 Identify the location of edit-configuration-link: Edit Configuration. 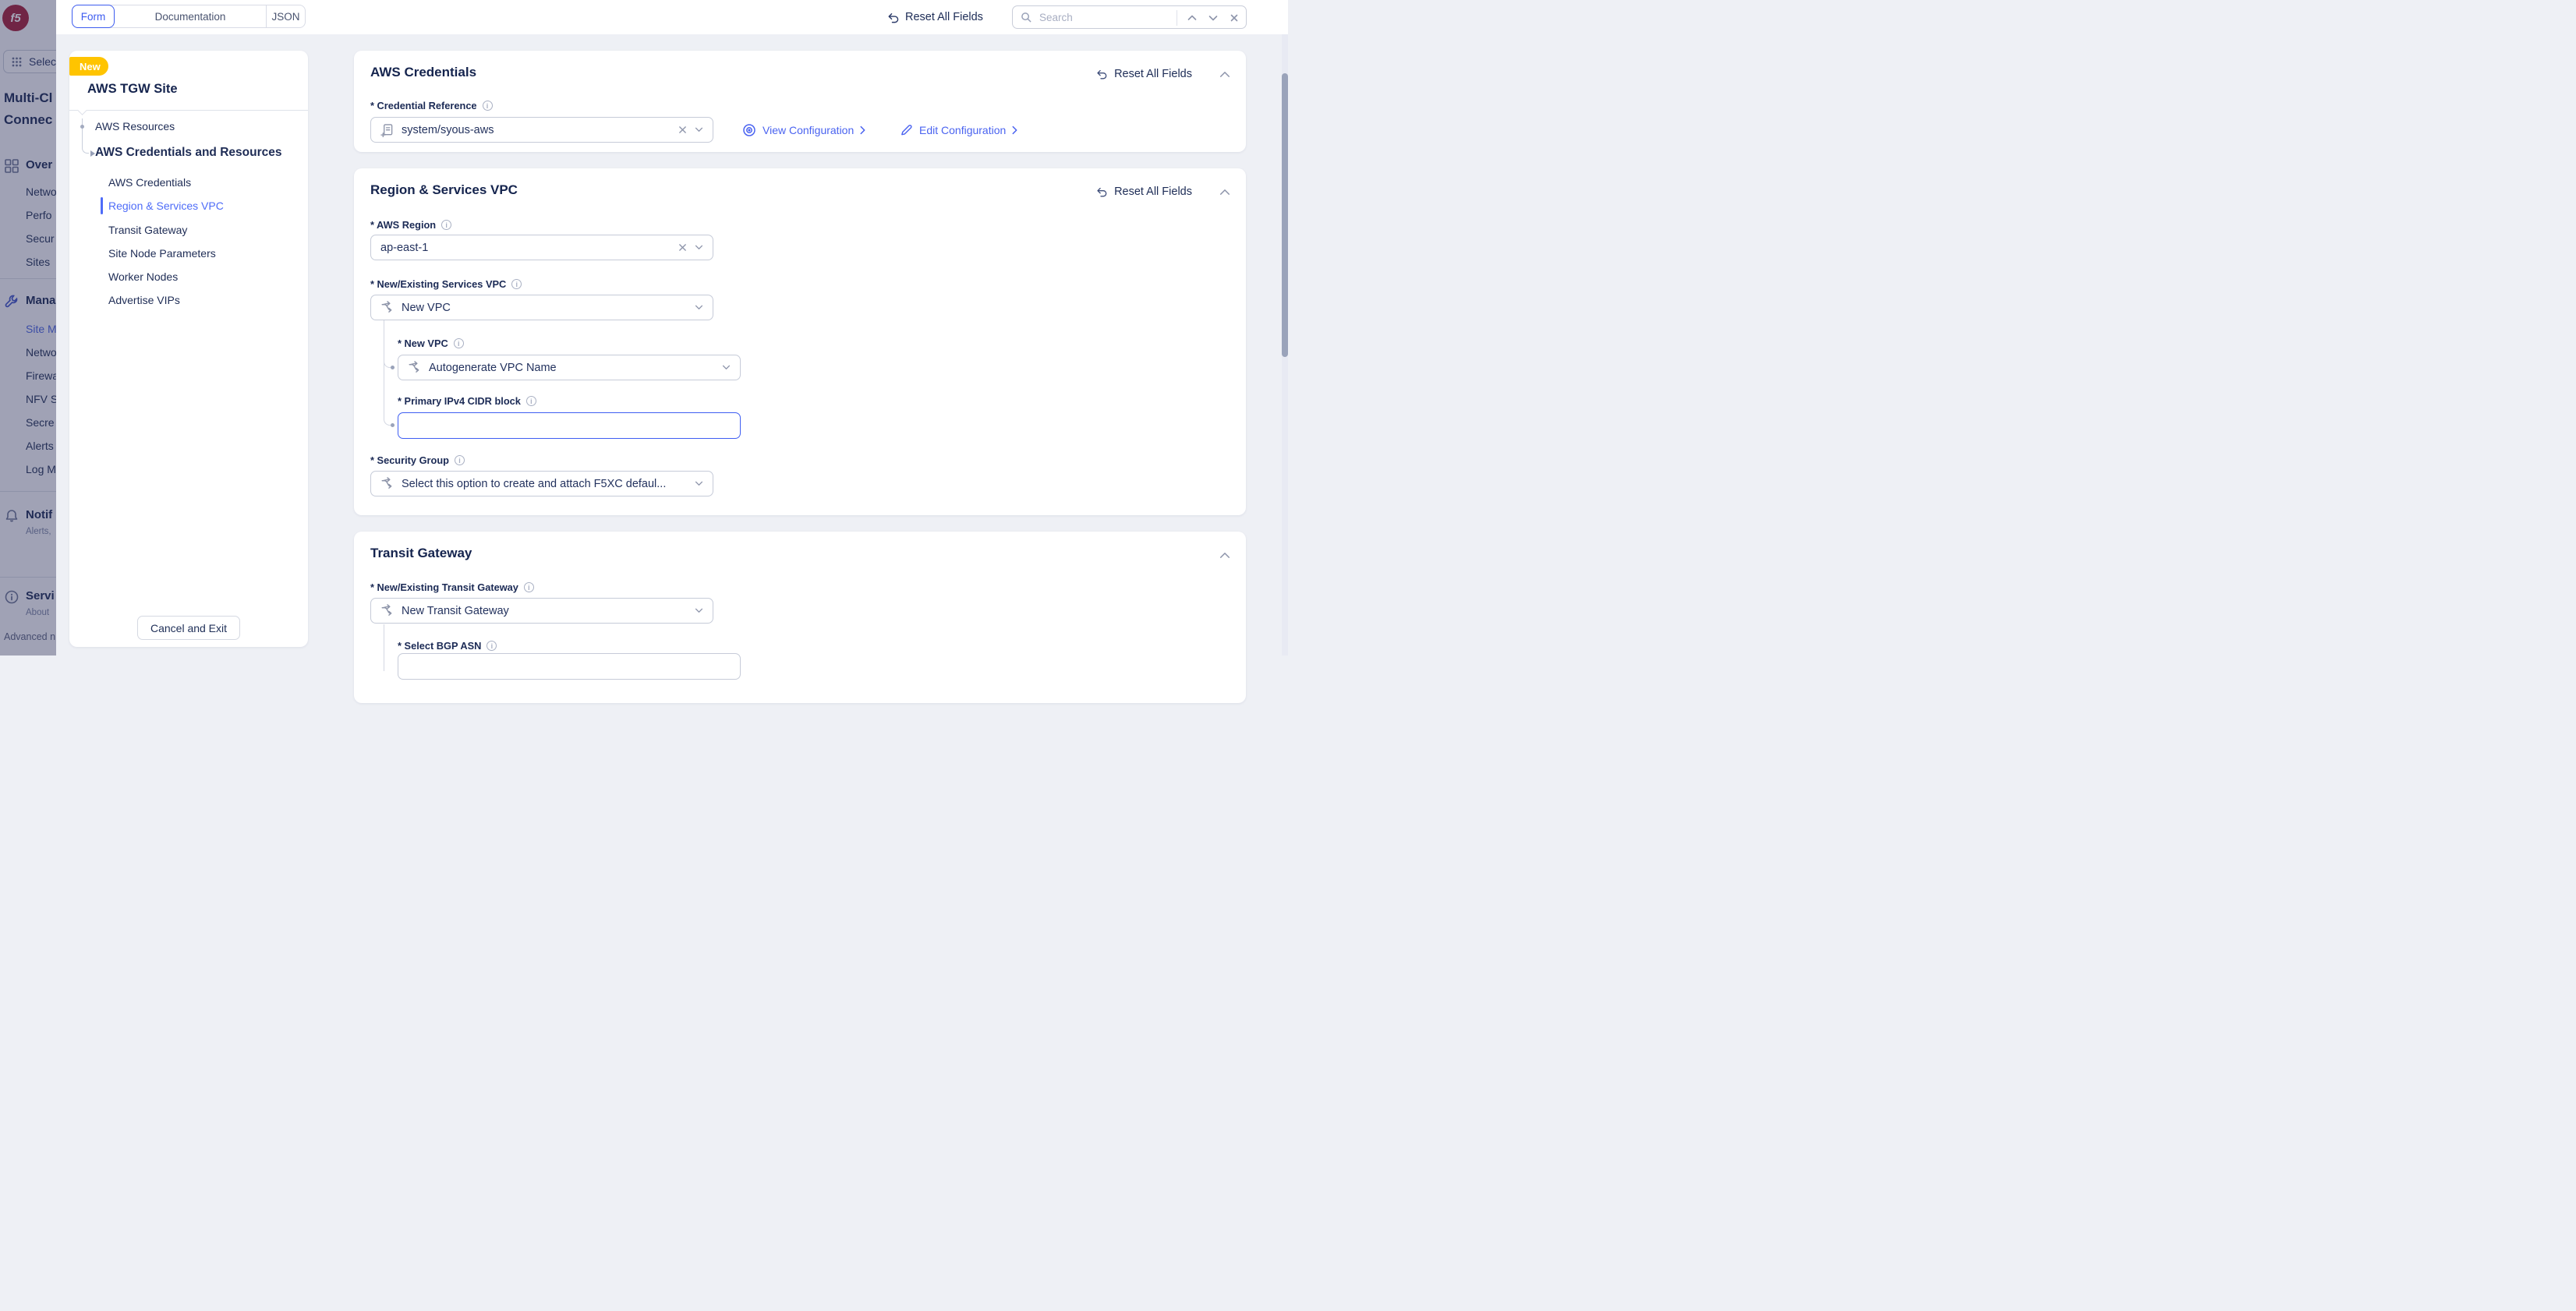
(958, 130).